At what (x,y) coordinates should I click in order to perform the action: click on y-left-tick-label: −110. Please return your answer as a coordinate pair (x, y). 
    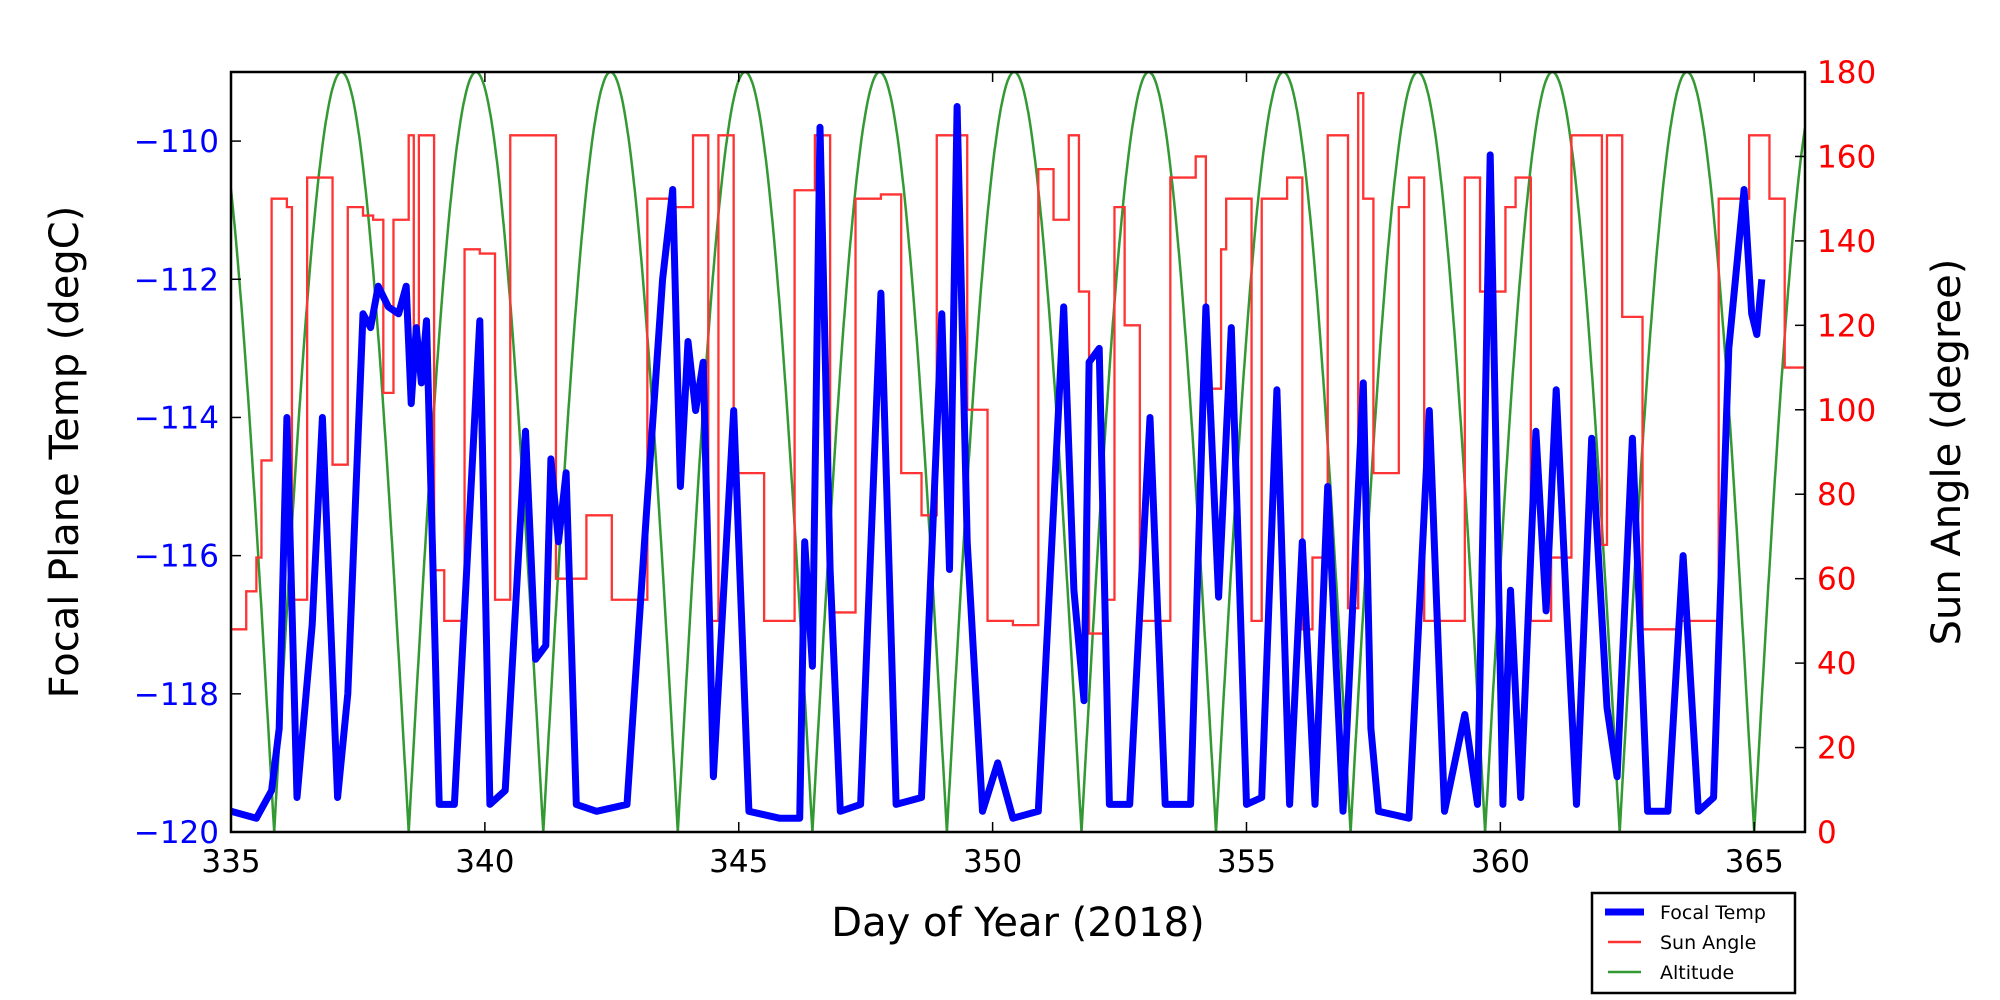
    Looking at the image, I should click on (176, 142).